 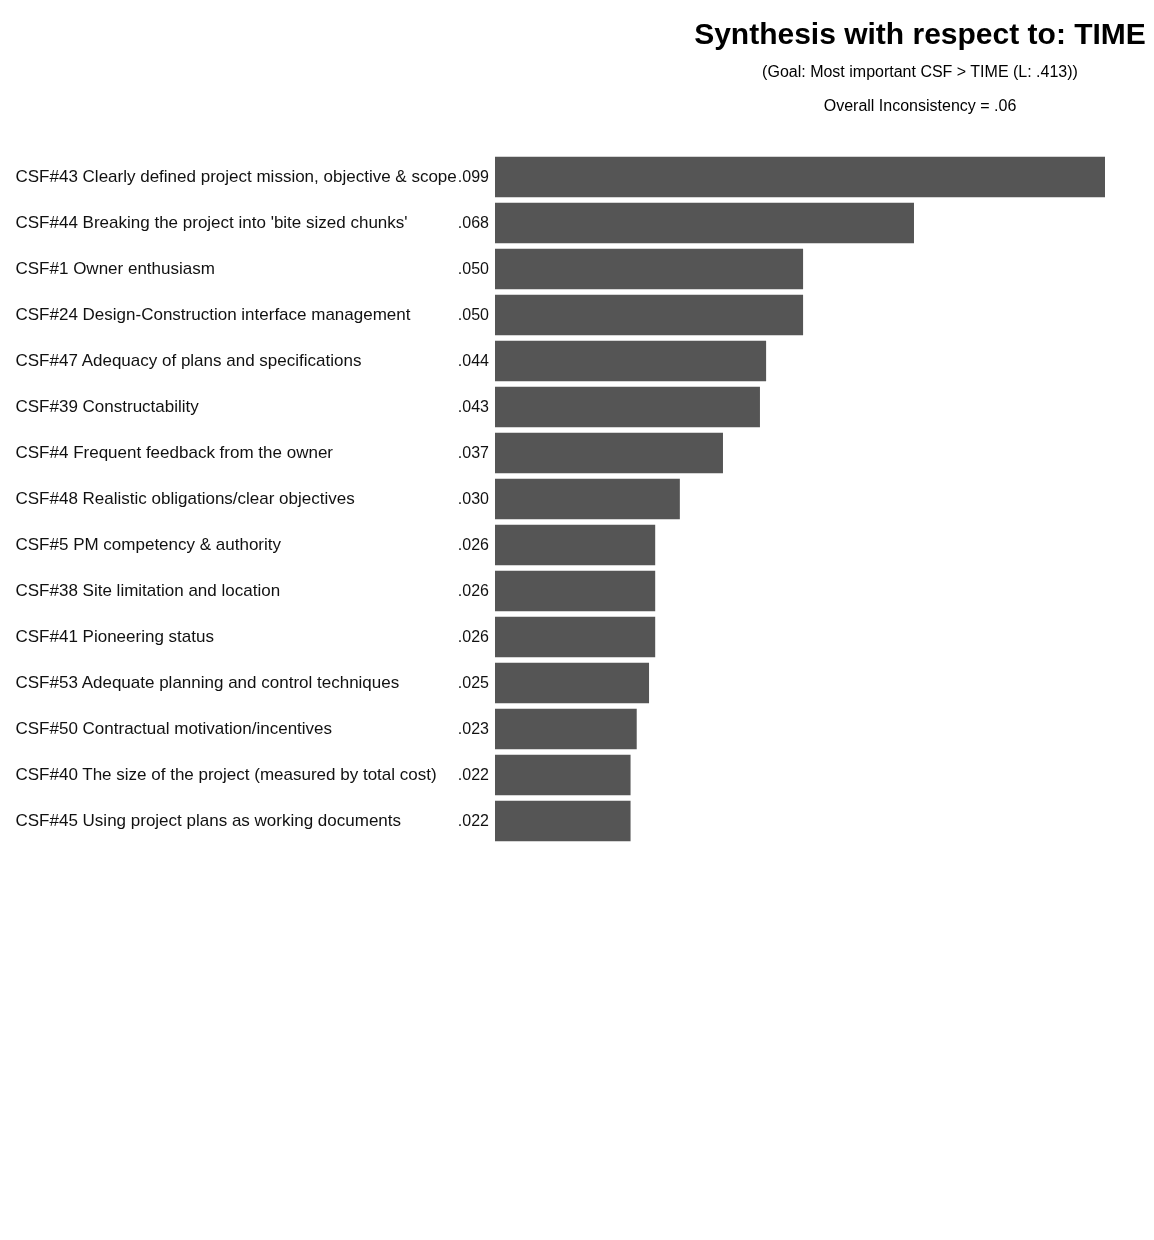 What do you see at coordinates (473, 406) in the screenshot?
I see `data-label: .043` at bounding box center [473, 406].